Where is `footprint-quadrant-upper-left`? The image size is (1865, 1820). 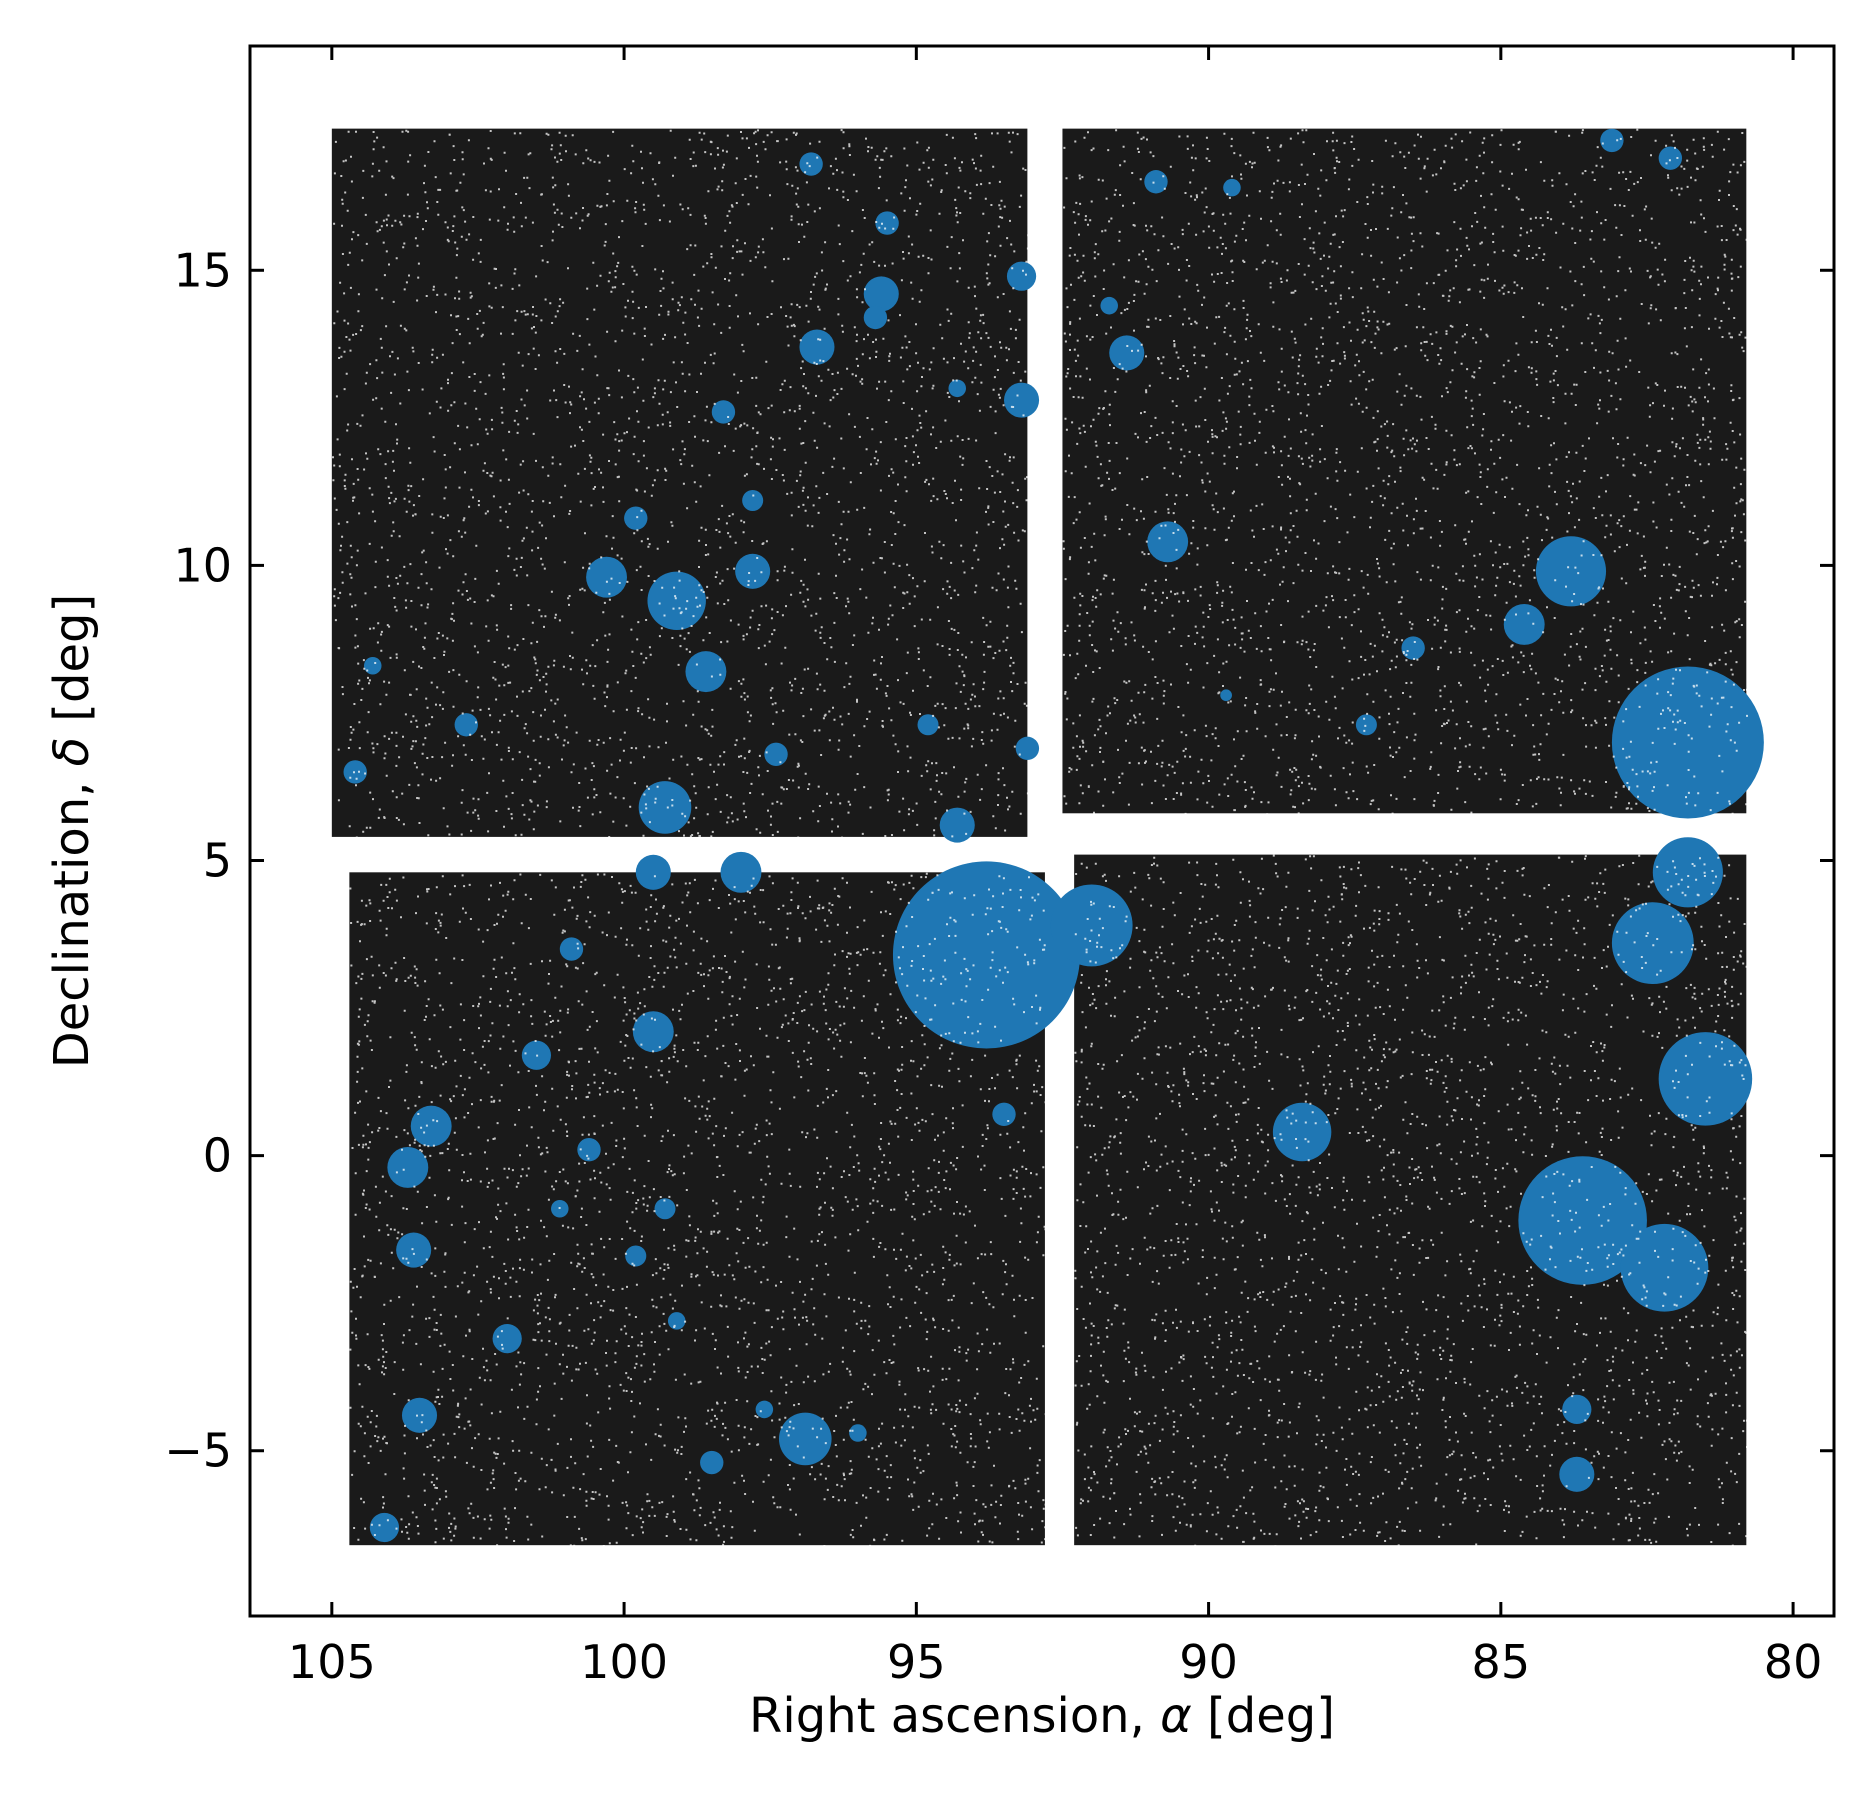 footprint-quadrant-upper-left is located at coordinates (679, 482).